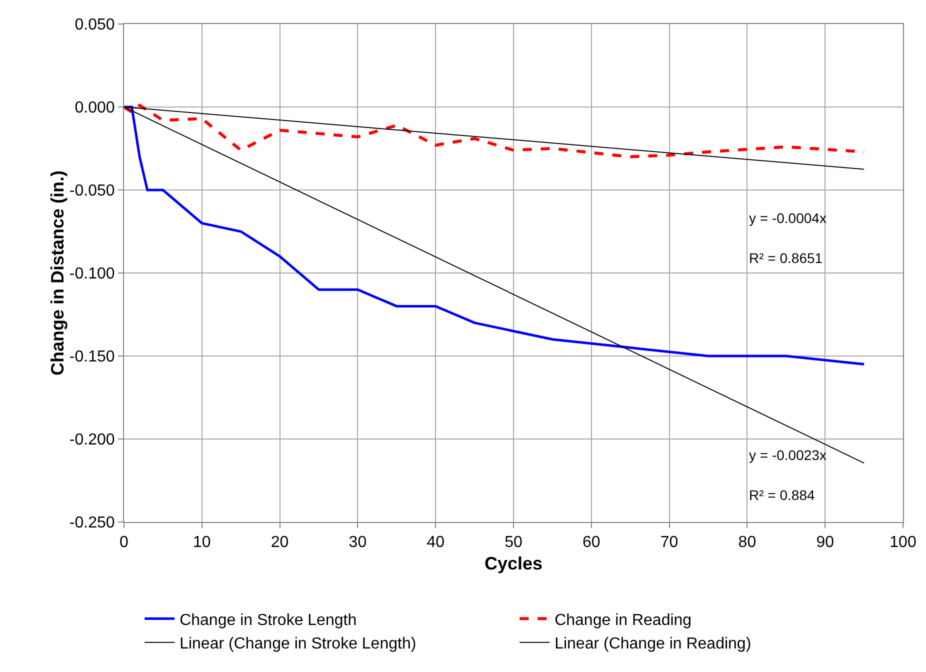 The height and width of the screenshot is (672, 926). Describe the element at coordinates (513, 563) in the screenshot. I see `x-axis-title: Cycles` at that location.